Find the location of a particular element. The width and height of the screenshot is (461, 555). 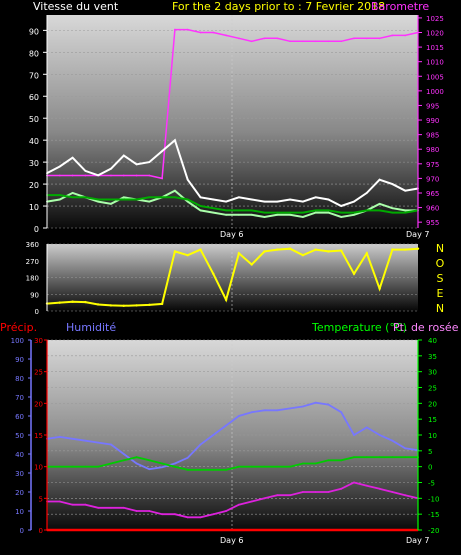

precip-tick-label: 30 is located at coordinates (38, 341).